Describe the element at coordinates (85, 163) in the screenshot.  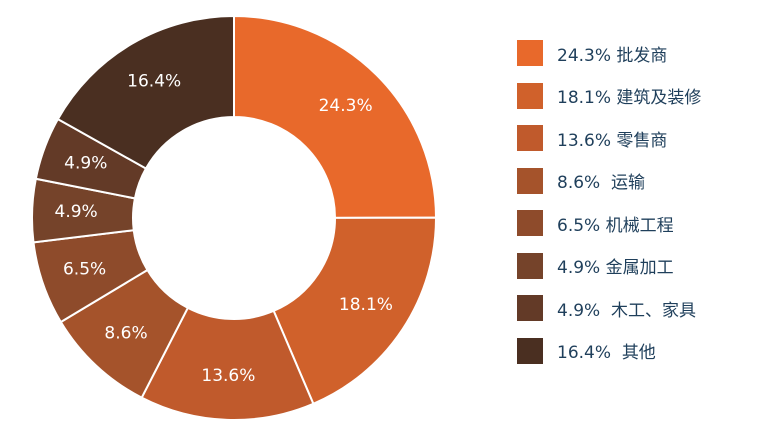
I see `slice-value-label-7: 4.9%` at that location.